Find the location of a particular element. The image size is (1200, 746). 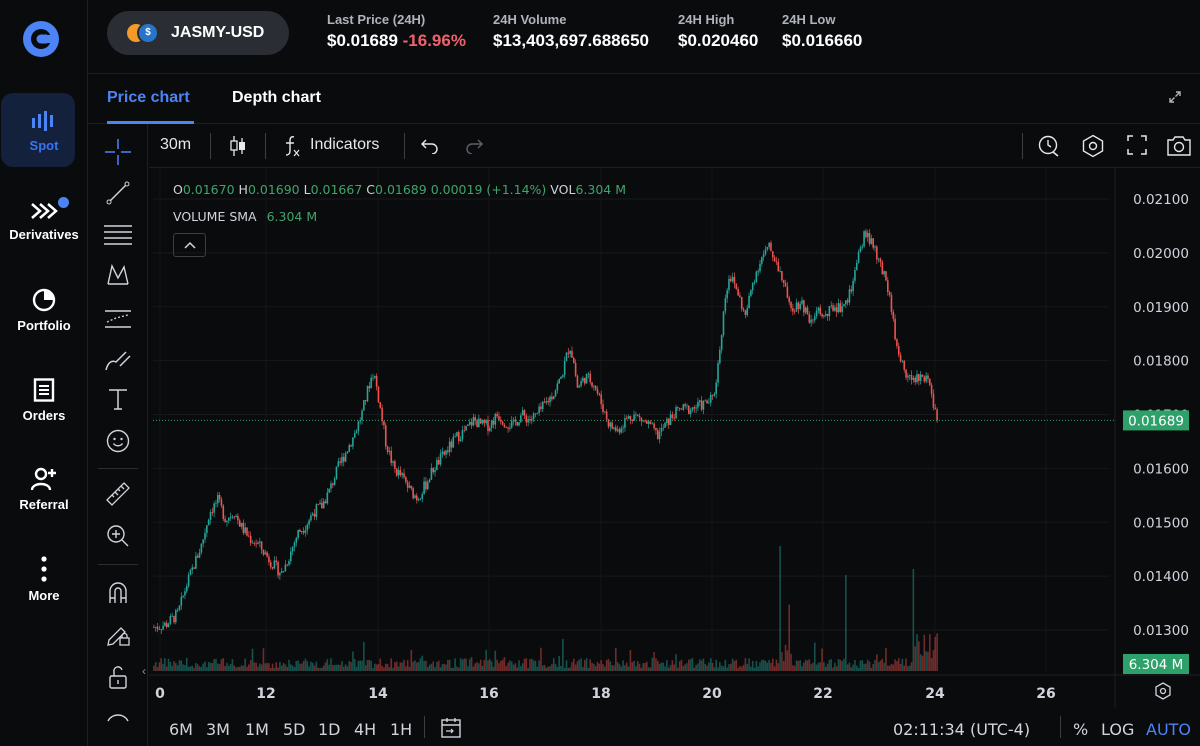

fullscreen-icon is located at coordinates (1137, 145).